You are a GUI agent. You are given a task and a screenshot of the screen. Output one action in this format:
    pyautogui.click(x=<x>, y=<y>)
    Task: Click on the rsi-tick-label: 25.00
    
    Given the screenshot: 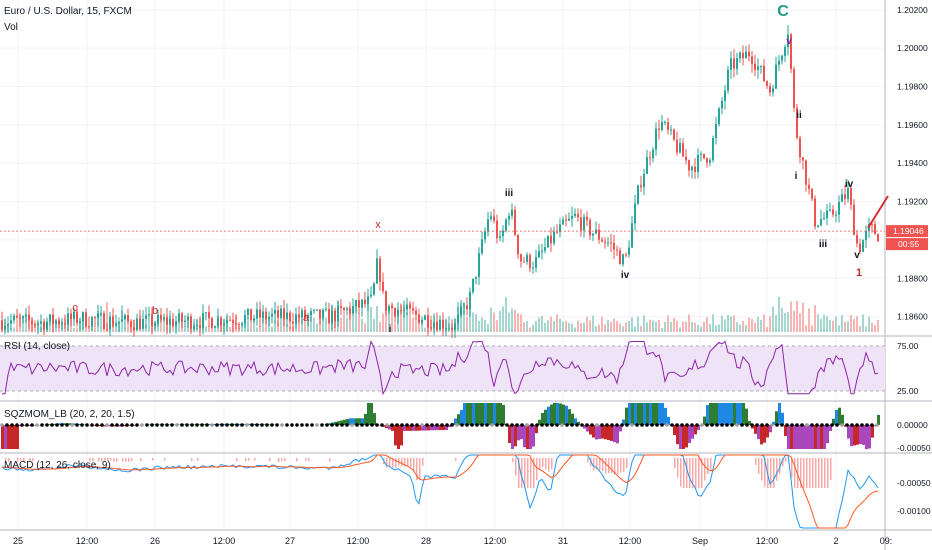 What is the action you would take?
    pyautogui.click(x=908, y=391)
    